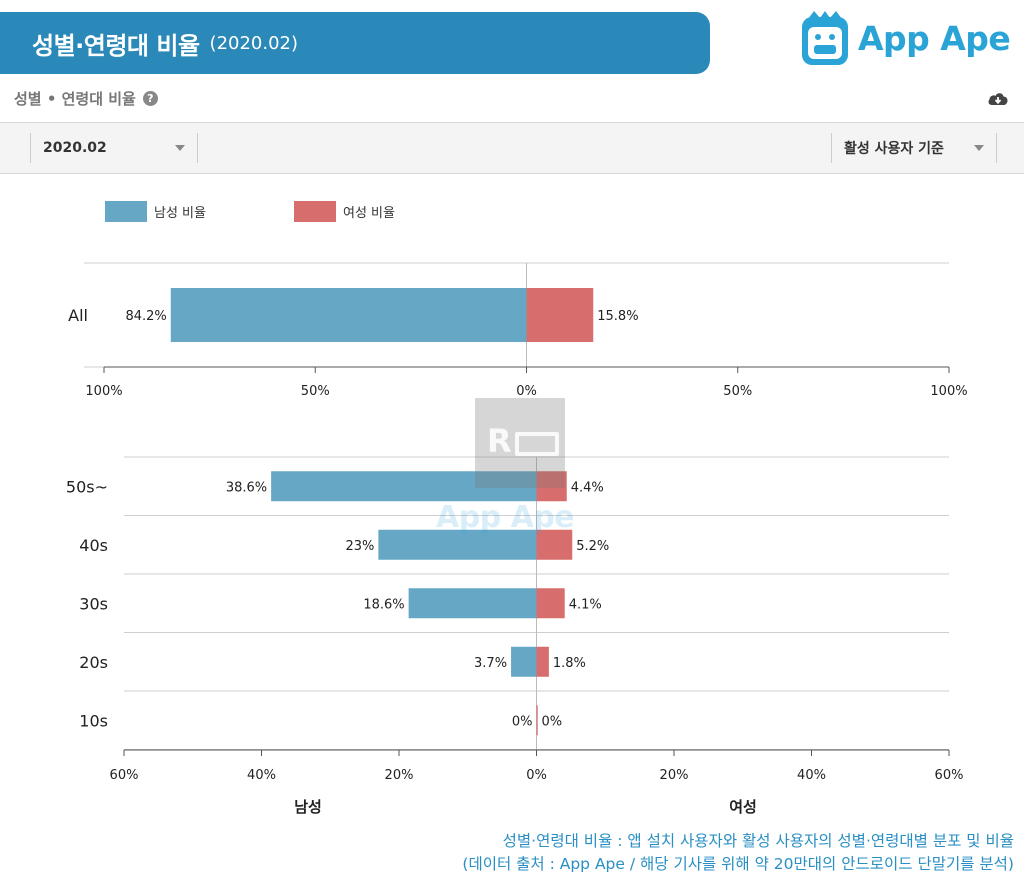  Describe the element at coordinates (78, 315) in the screenshot. I see `category-label-All: All` at that location.